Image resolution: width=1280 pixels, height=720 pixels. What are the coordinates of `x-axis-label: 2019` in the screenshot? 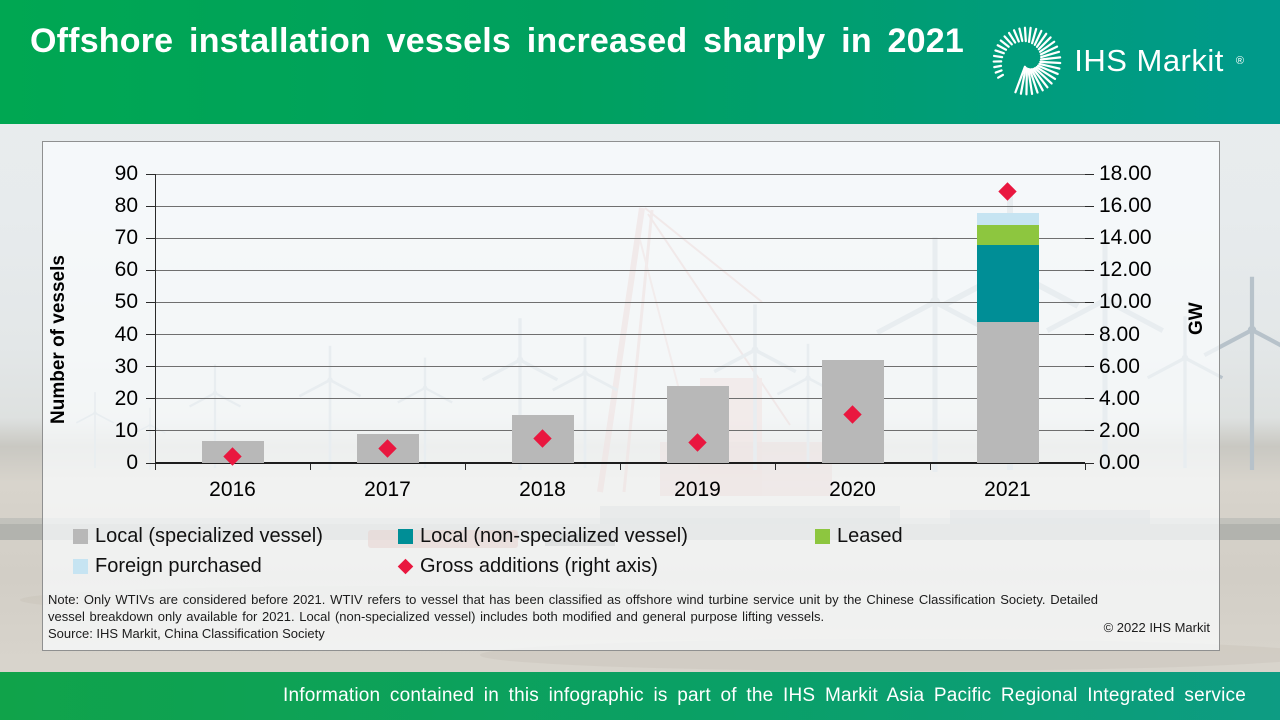 It's located at (697, 489).